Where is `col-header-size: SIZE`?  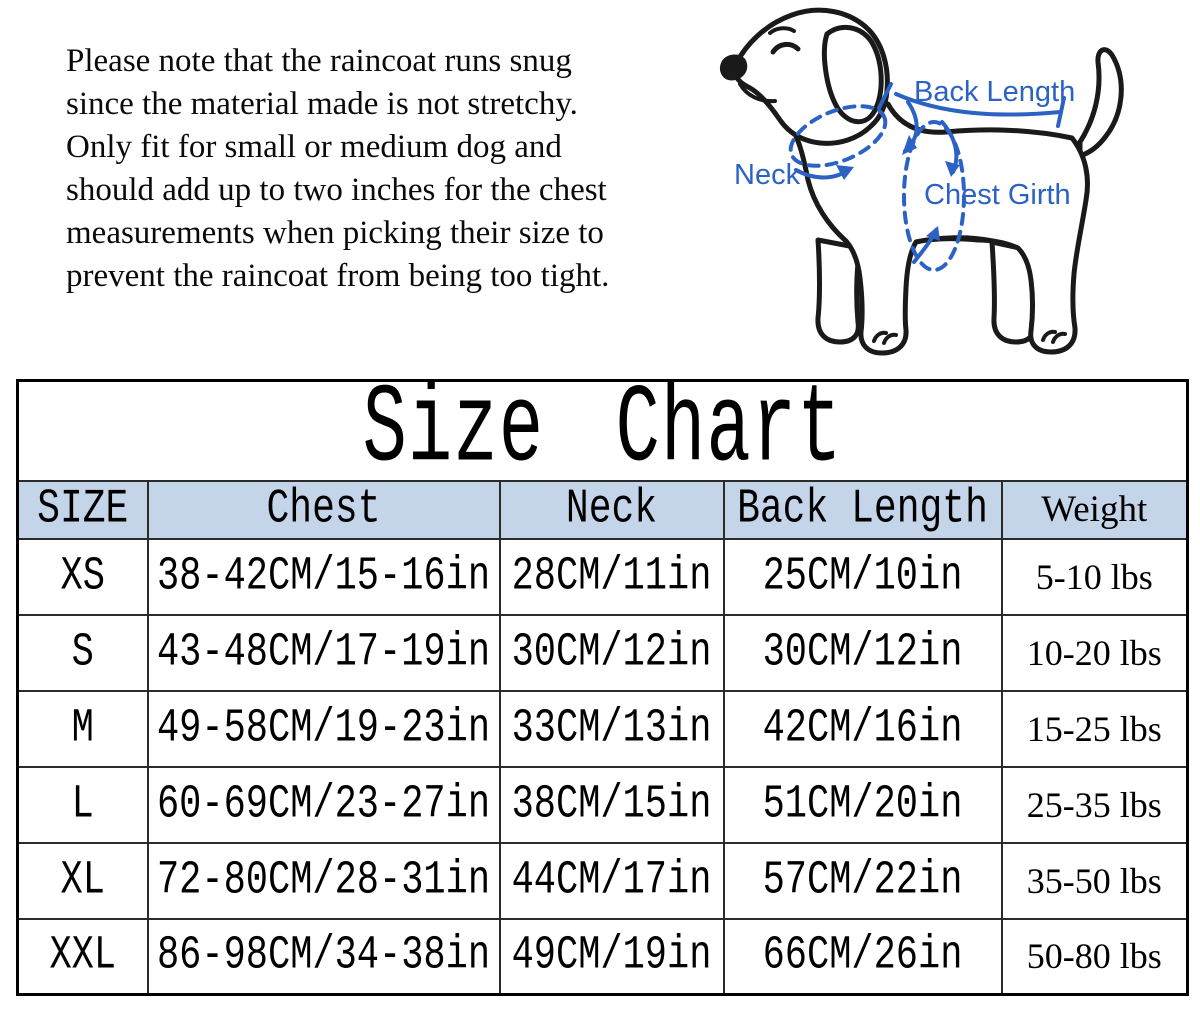 col-header-size: SIZE is located at coordinates (82, 509).